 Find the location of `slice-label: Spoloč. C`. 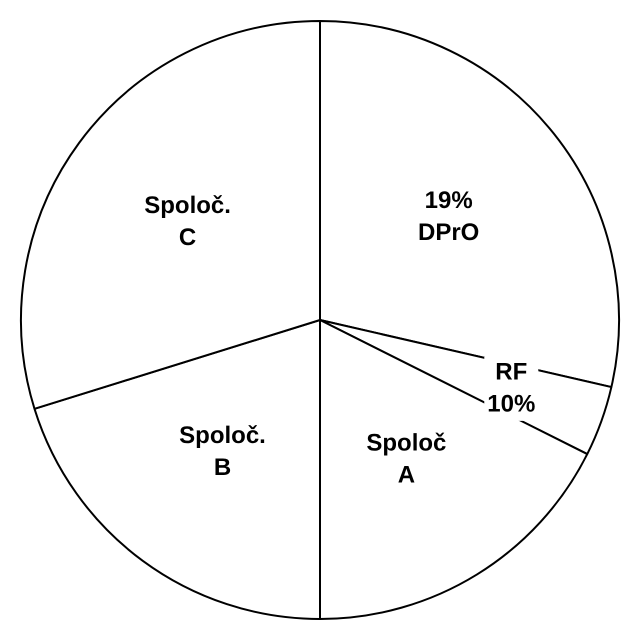

slice-label: Spoloč. C is located at coordinates (187, 222).